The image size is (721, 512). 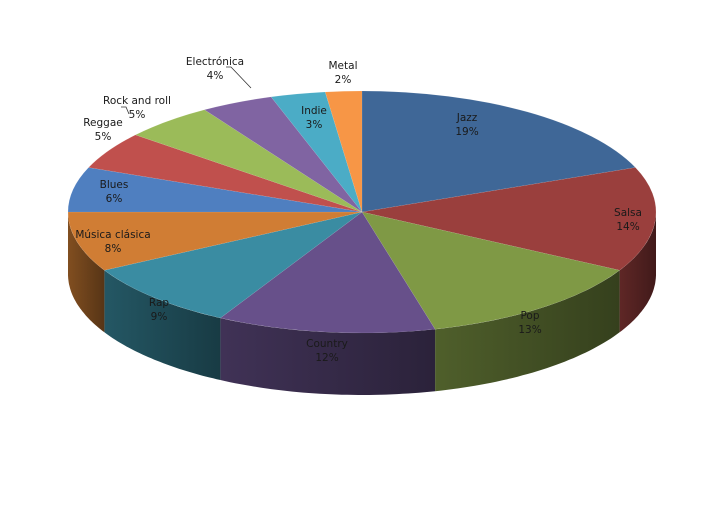 I want to click on slice-salsa, so click(x=509, y=219).